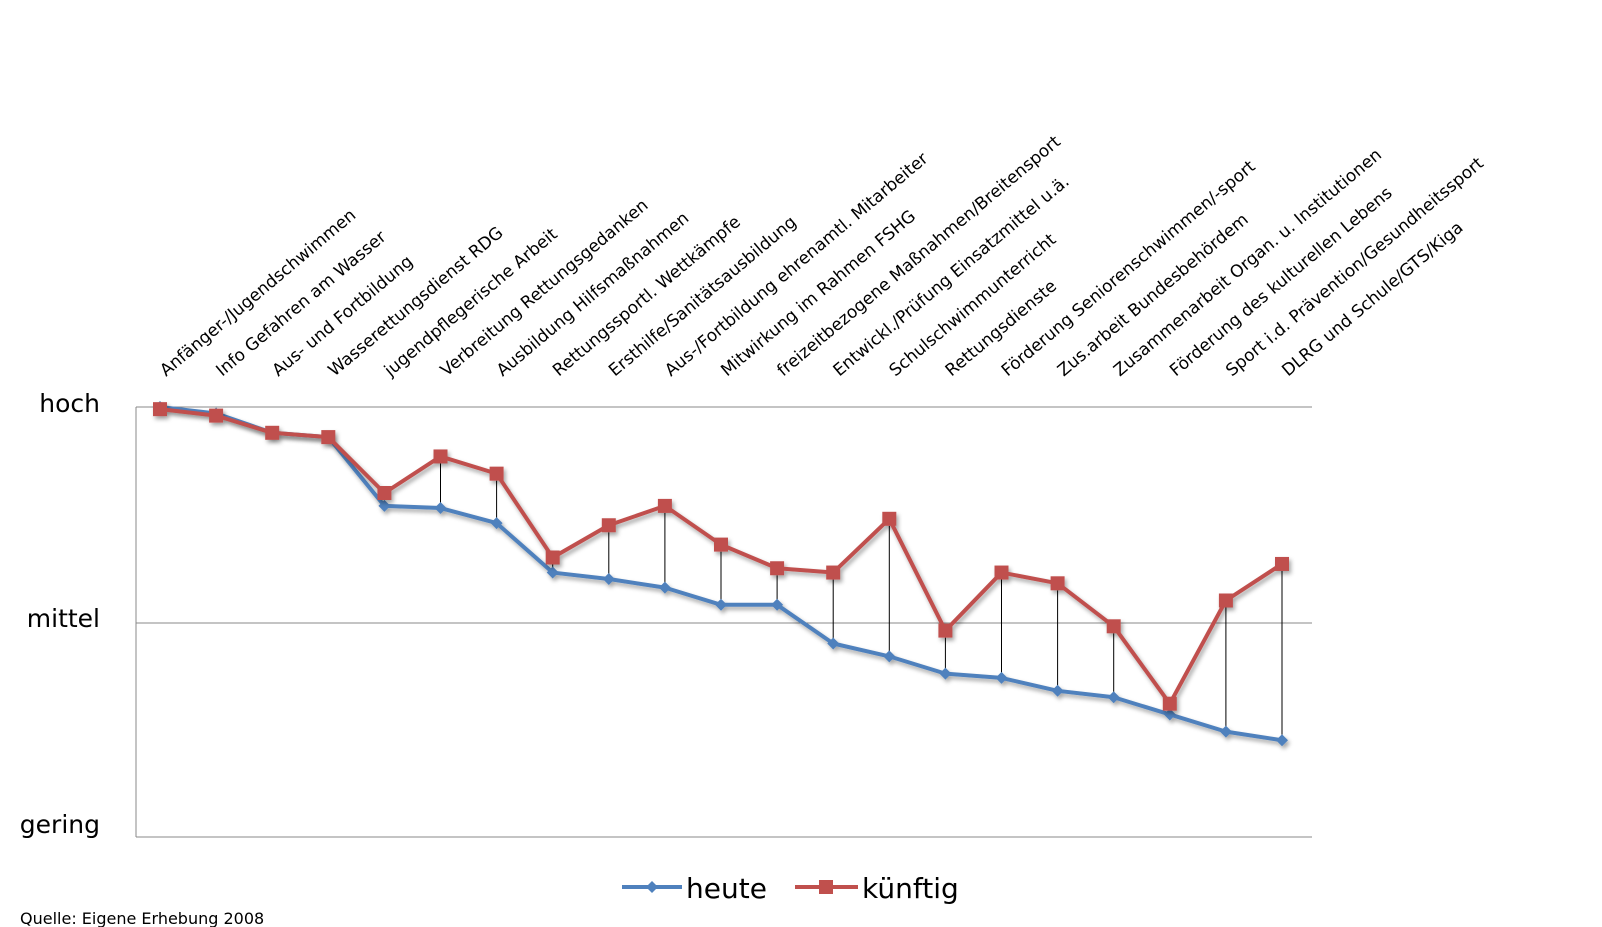 The height and width of the screenshot is (927, 1602). I want to click on y-tick-label-mittel: mittel, so click(63, 618).